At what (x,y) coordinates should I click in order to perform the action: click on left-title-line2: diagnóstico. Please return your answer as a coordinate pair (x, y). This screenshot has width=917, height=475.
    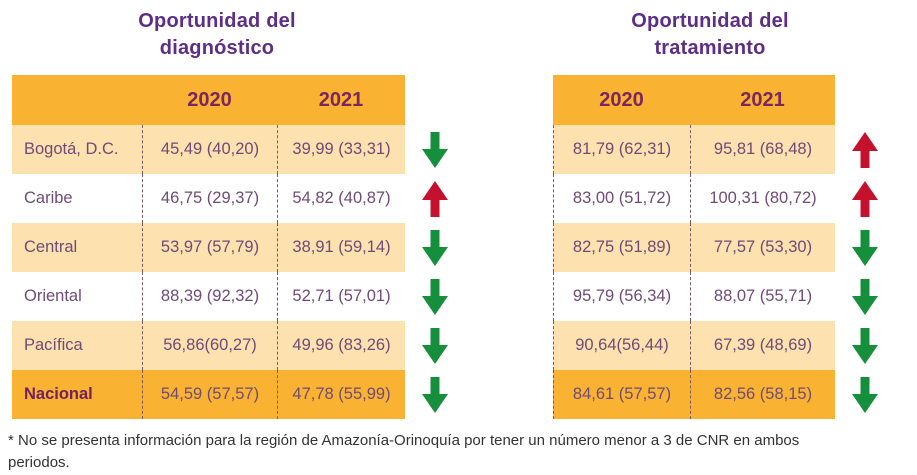
    Looking at the image, I should click on (217, 48).